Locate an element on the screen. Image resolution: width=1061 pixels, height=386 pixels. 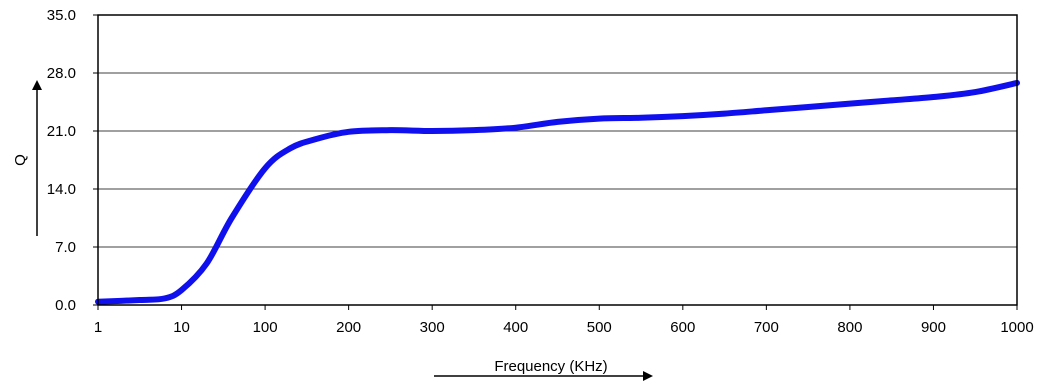
x-tick-label: 200 is located at coordinates (348, 327).